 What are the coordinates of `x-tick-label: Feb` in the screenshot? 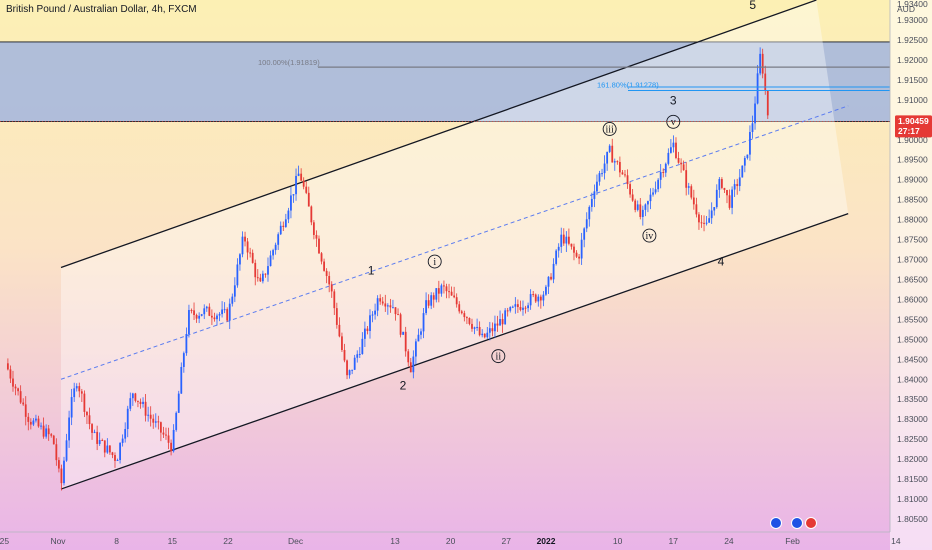 It's located at (792, 541).